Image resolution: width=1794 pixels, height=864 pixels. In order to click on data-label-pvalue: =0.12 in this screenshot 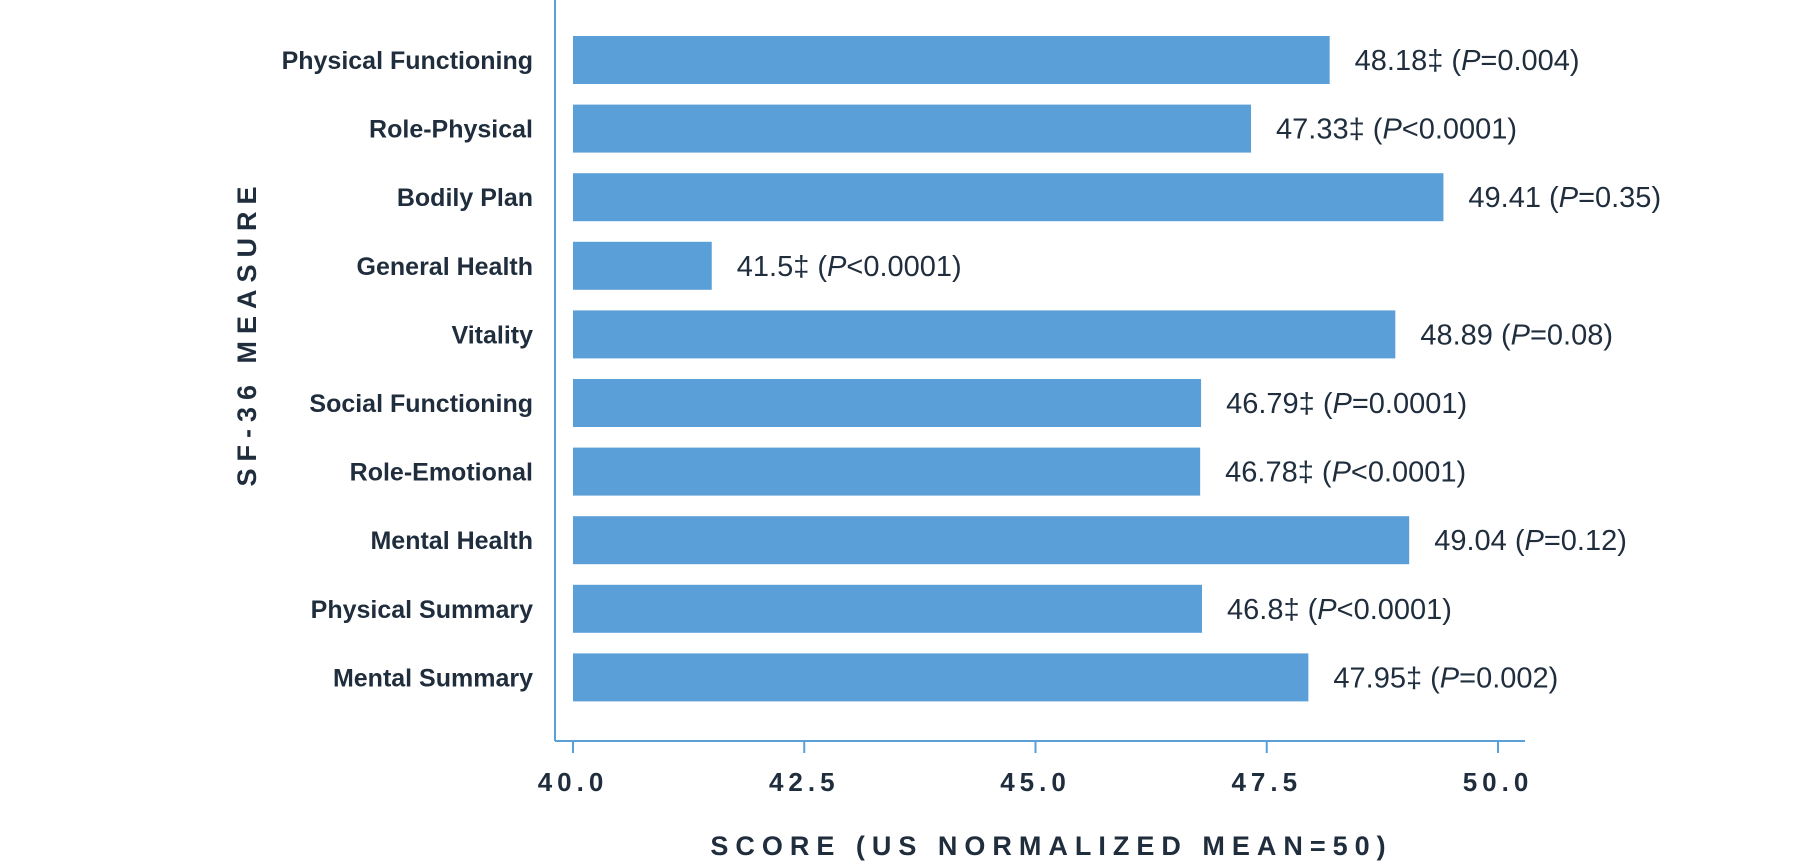, I will do `click(1580, 541)`.